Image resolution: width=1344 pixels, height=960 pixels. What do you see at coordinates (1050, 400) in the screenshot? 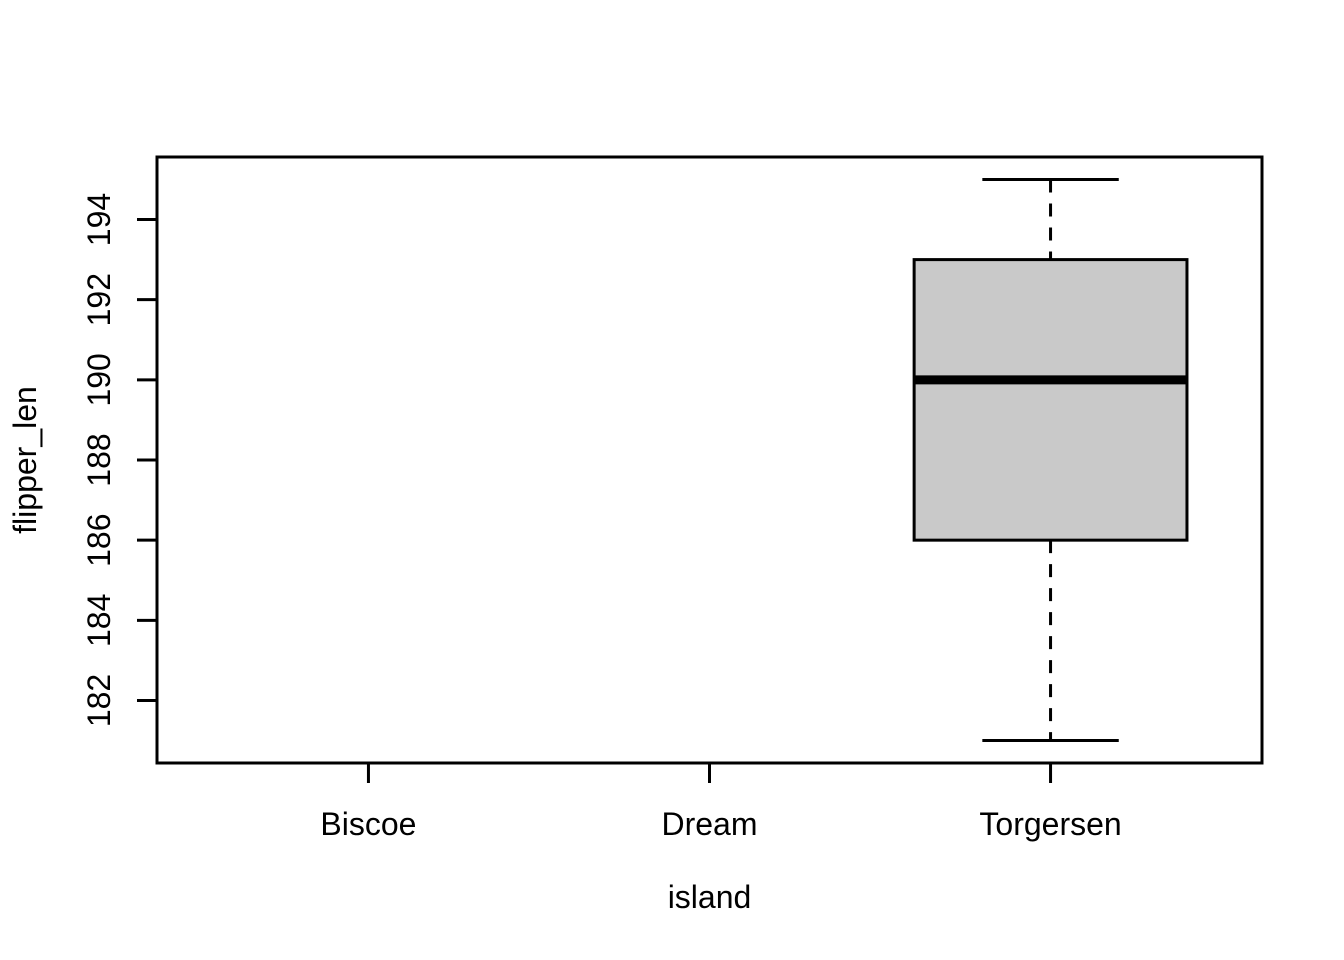
I see `iqr-box` at bounding box center [1050, 400].